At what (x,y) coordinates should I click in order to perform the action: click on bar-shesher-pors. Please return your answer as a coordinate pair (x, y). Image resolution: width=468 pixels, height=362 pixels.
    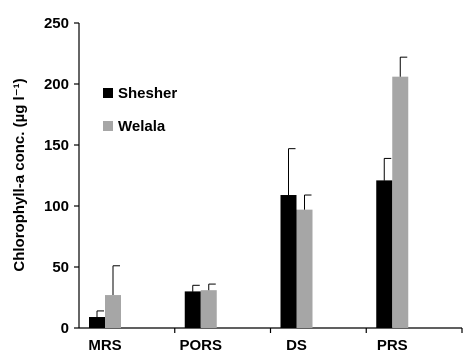
    Looking at the image, I should click on (192, 309).